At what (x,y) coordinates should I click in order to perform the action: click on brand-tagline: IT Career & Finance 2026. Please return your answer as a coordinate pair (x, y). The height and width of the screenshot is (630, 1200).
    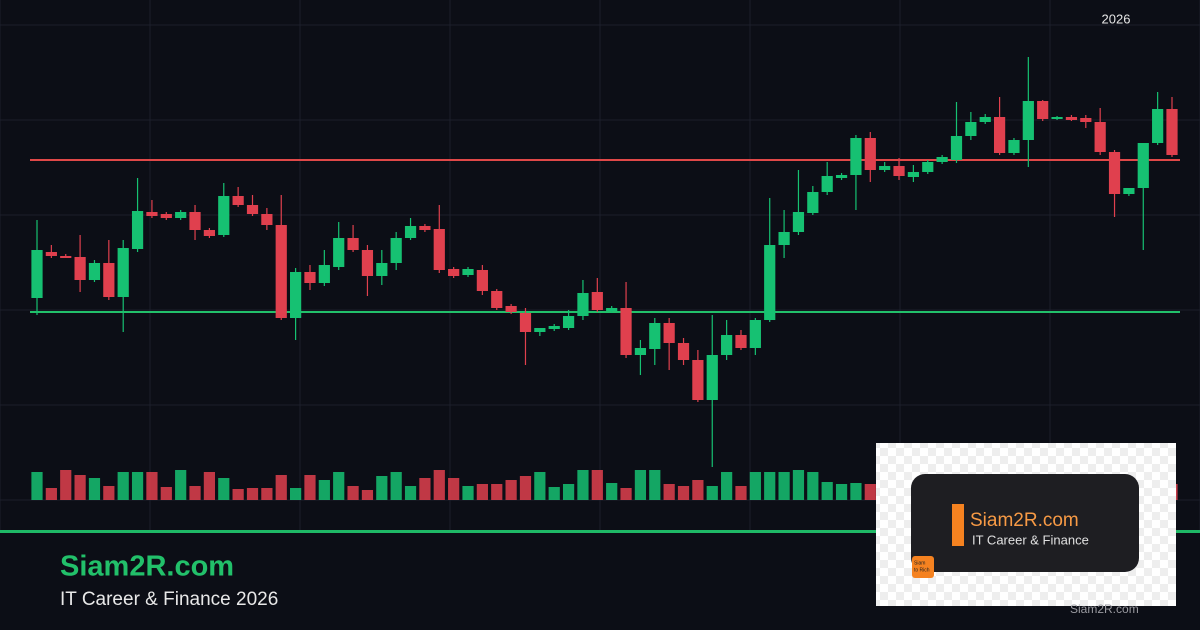
    Looking at the image, I should click on (169, 599).